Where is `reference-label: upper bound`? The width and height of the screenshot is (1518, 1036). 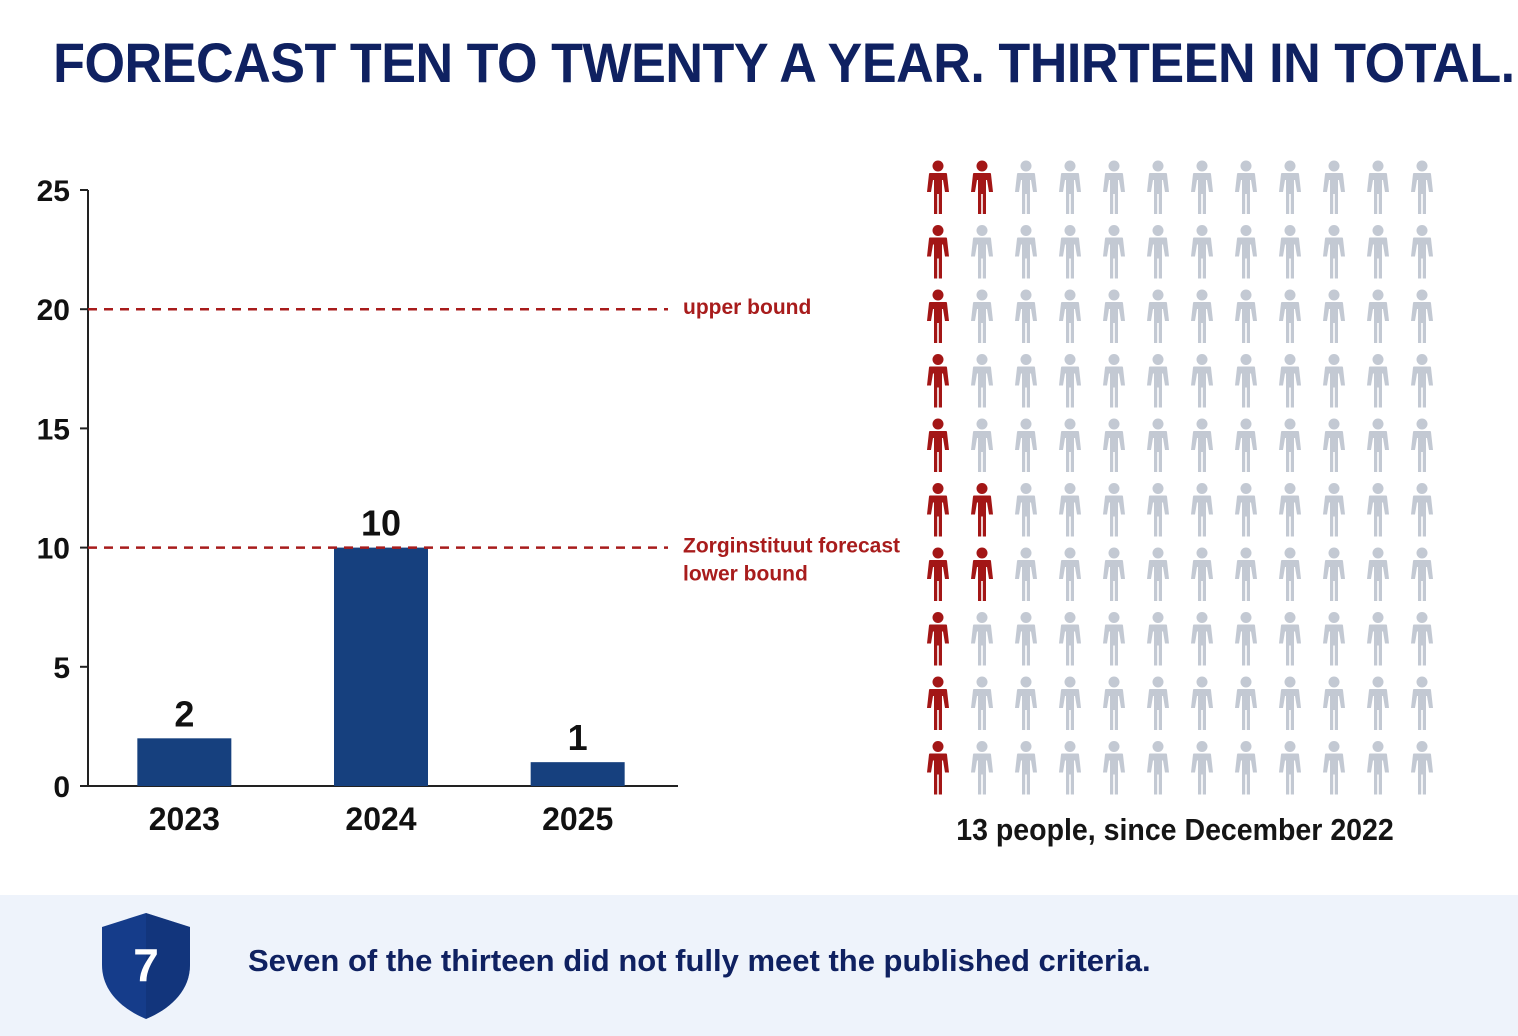 reference-label: upper bound is located at coordinates (747, 307).